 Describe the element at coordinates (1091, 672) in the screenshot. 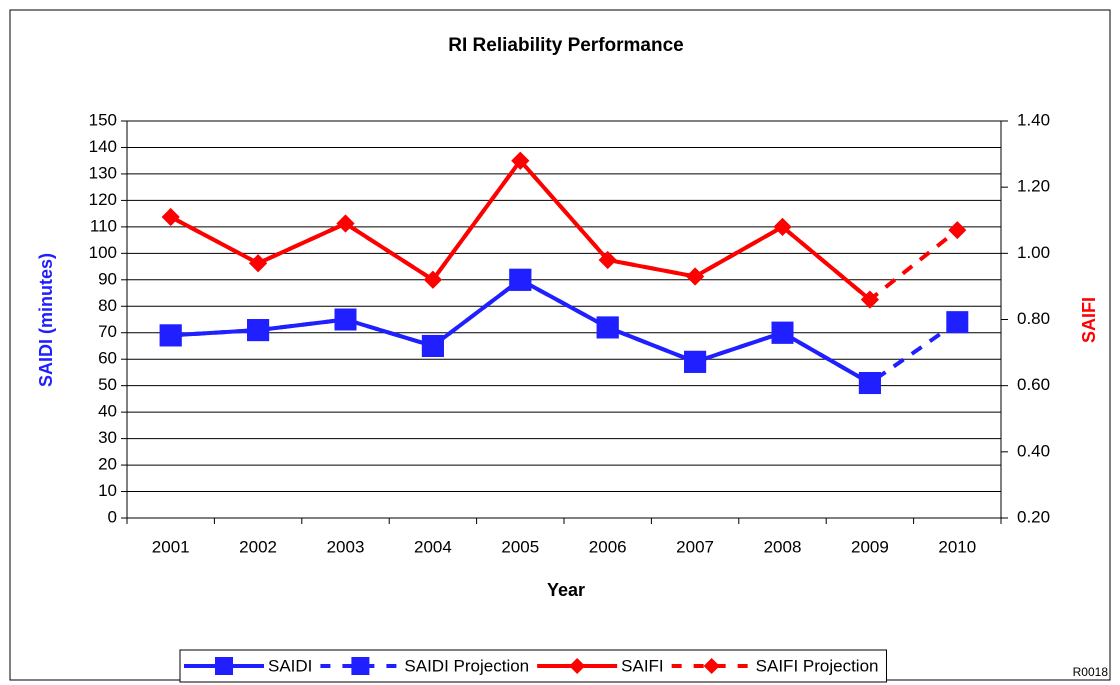

I see `footer-code: R0018` at that location.